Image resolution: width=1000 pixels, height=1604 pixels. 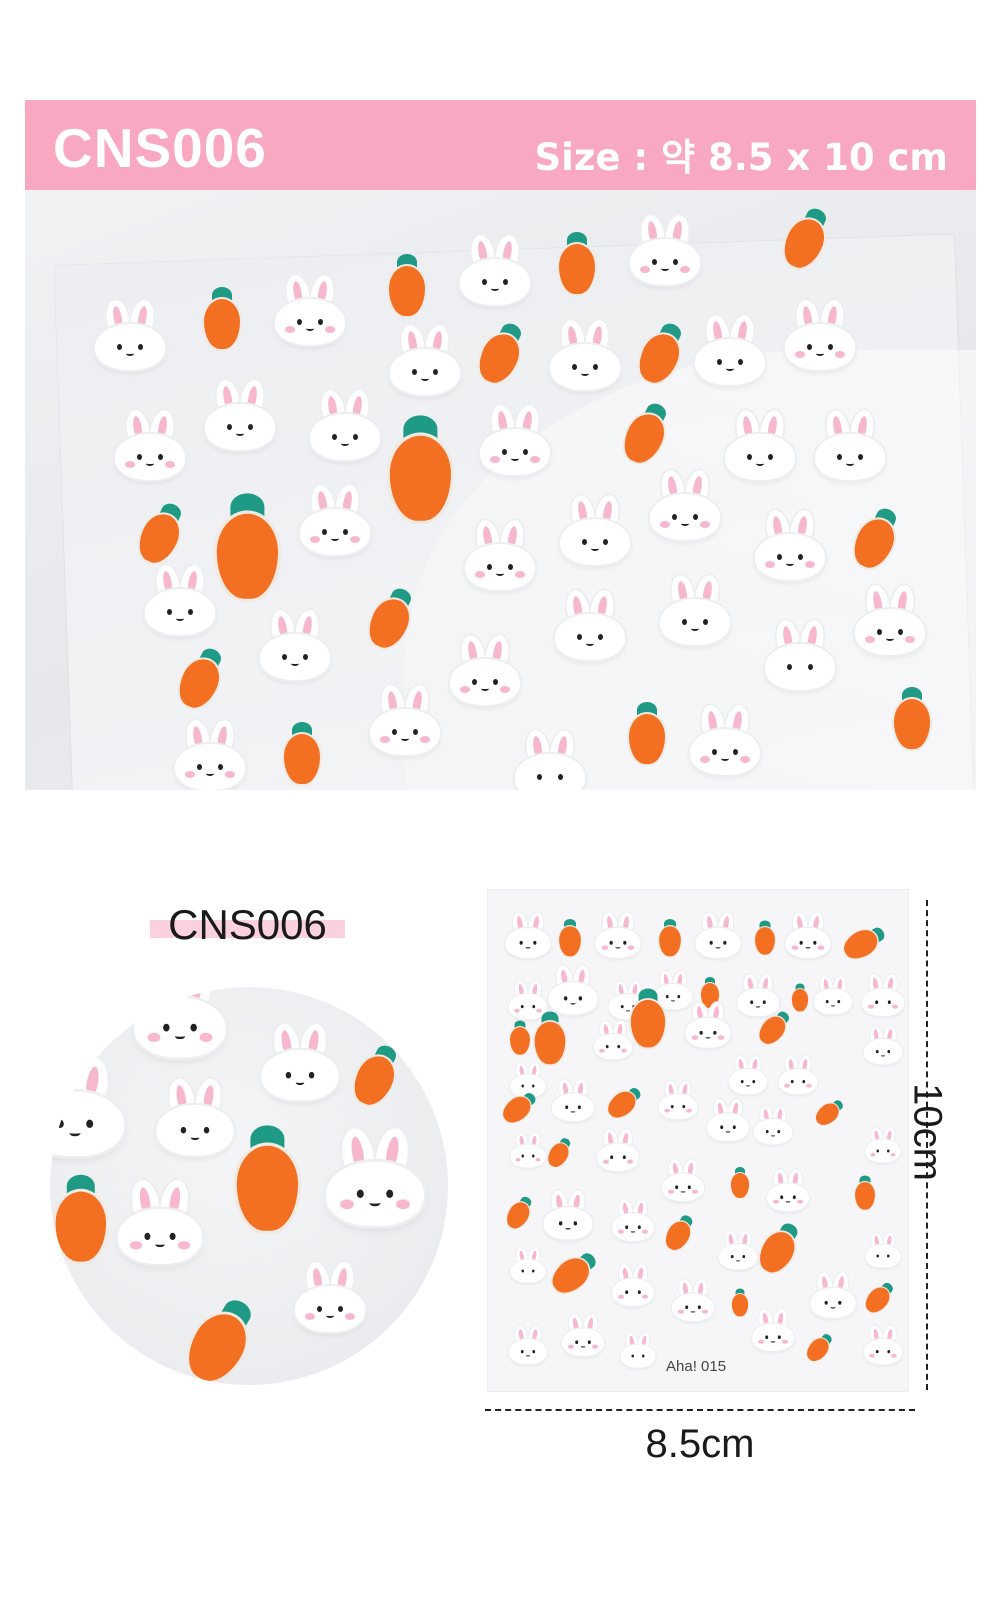 What do you see at coordinates (698, 1140) in the screenshot?
I see `full-sticker-sheet: Aha! 015` at bounding box center [698, 1140].